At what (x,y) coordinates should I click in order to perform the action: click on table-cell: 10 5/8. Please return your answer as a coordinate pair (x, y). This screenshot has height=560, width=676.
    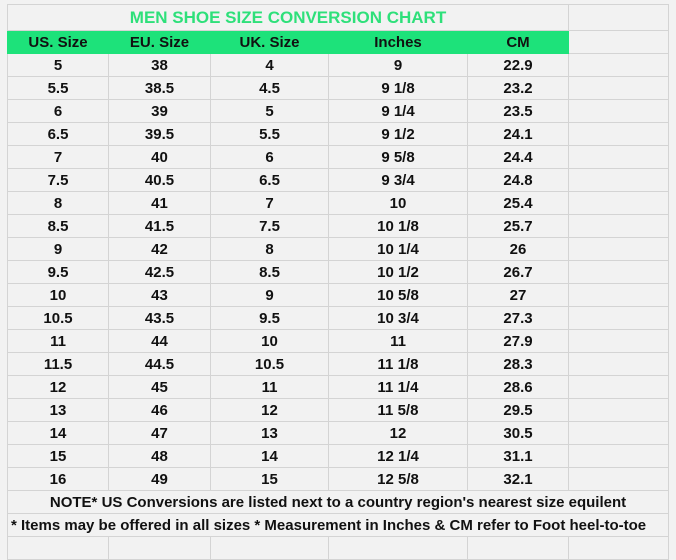
    Looking at the image, I should click on (398, 295).